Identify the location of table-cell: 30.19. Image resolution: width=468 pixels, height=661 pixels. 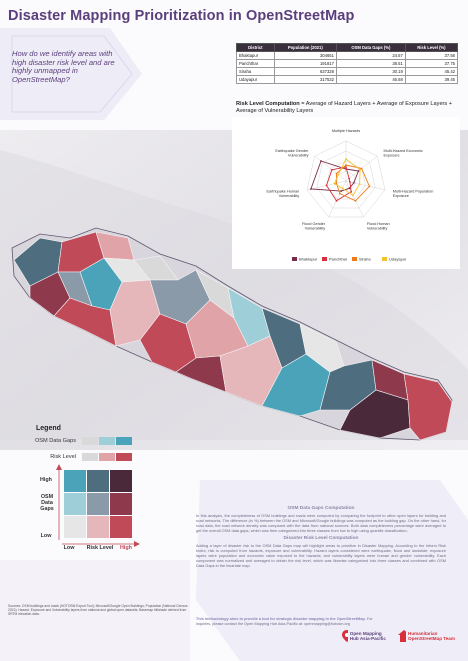
(370, 71).